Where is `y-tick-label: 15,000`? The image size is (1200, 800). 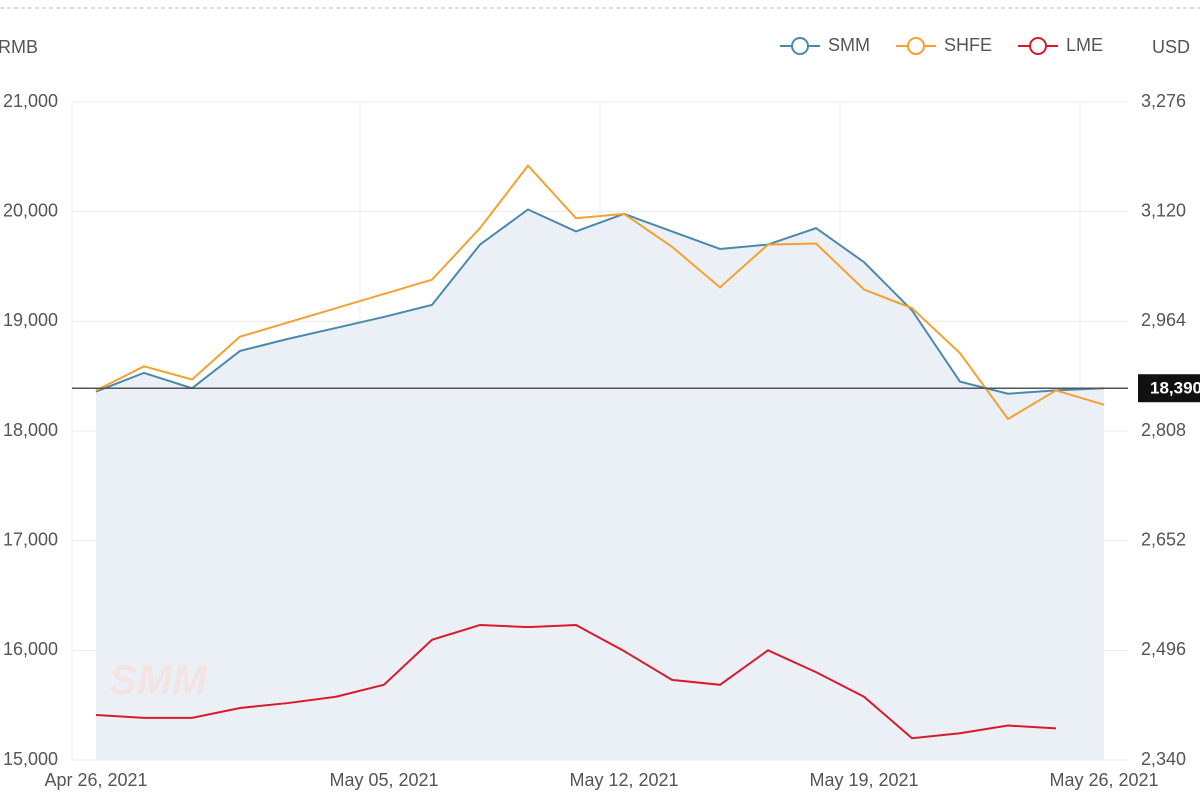
y-tick-label: 15,000 is located at coordinates (30, 759).